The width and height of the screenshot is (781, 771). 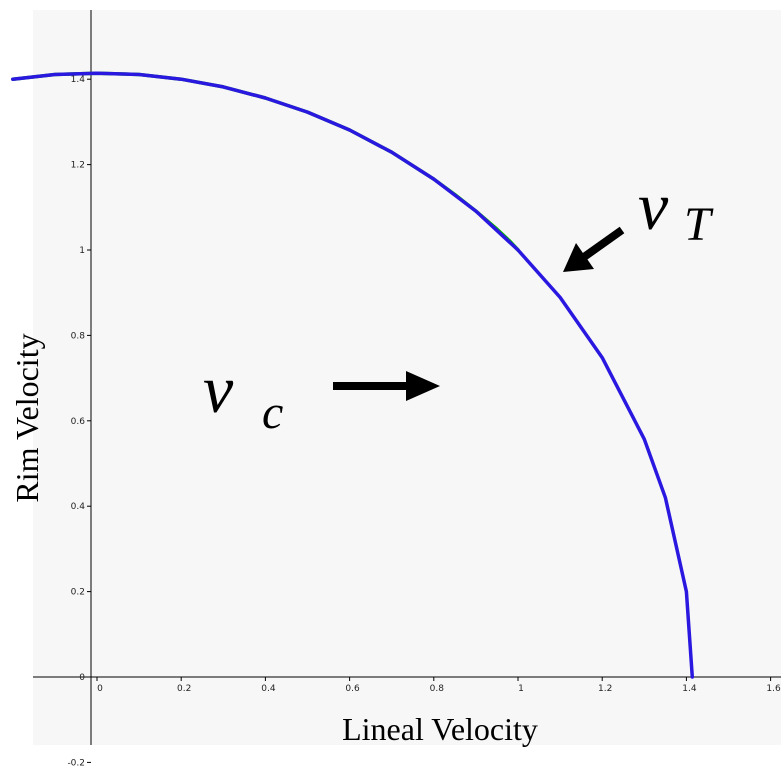 What do you see at coordinates (184, 689) in the screenshot?
I see `x-tick-label: 0.2` at bounding box center [184, 689].